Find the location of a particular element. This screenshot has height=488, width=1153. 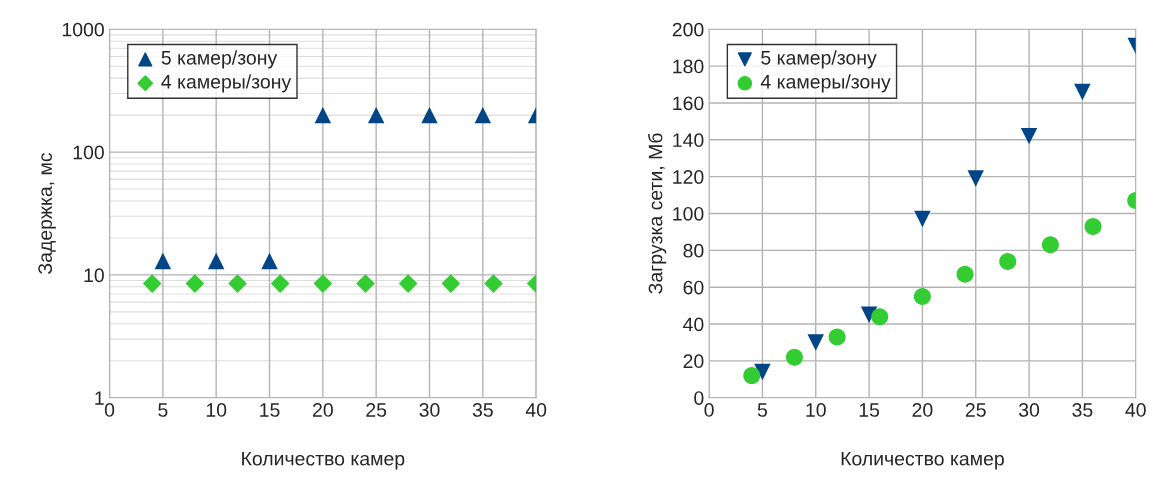

y-axis-title: Задержка, мс is located at coordinates (47, 213).